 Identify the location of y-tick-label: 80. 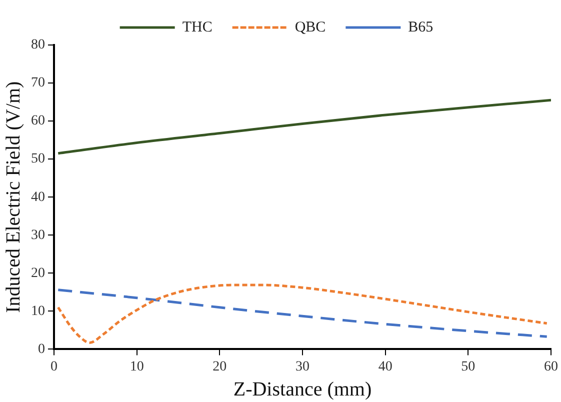
(38, 45).